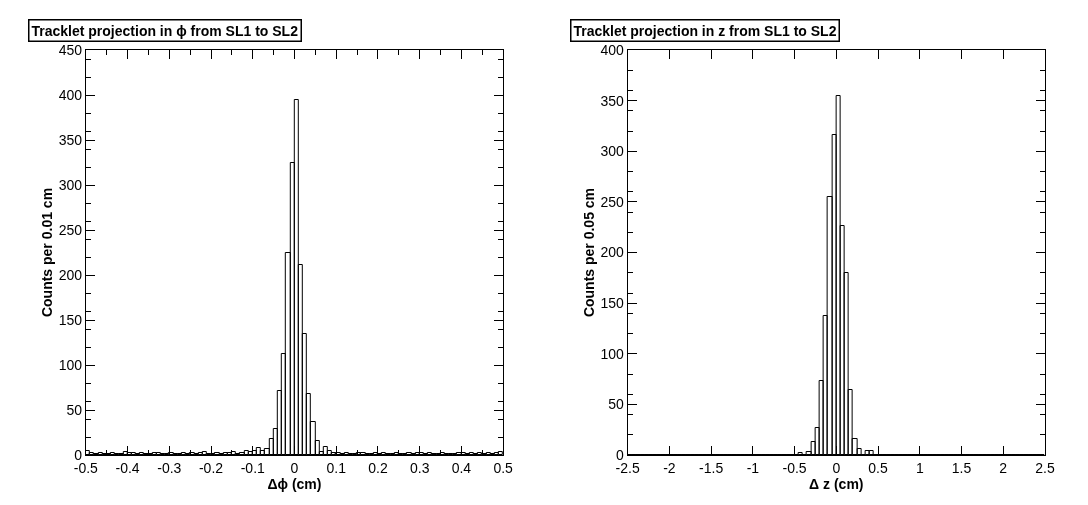  I want to click on x-tick-label: -0.2, so click(211, 467).